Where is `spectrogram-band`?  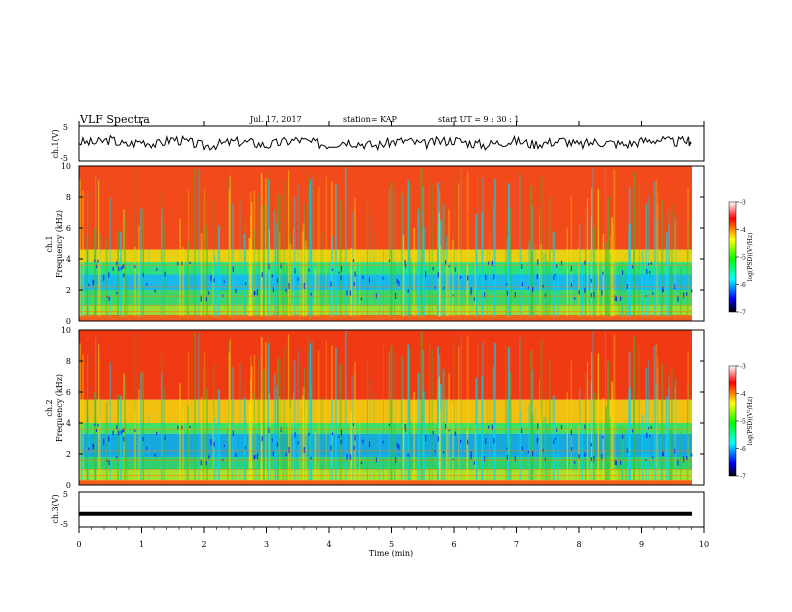 spectrogram-band is located at coordinates (385, 428).